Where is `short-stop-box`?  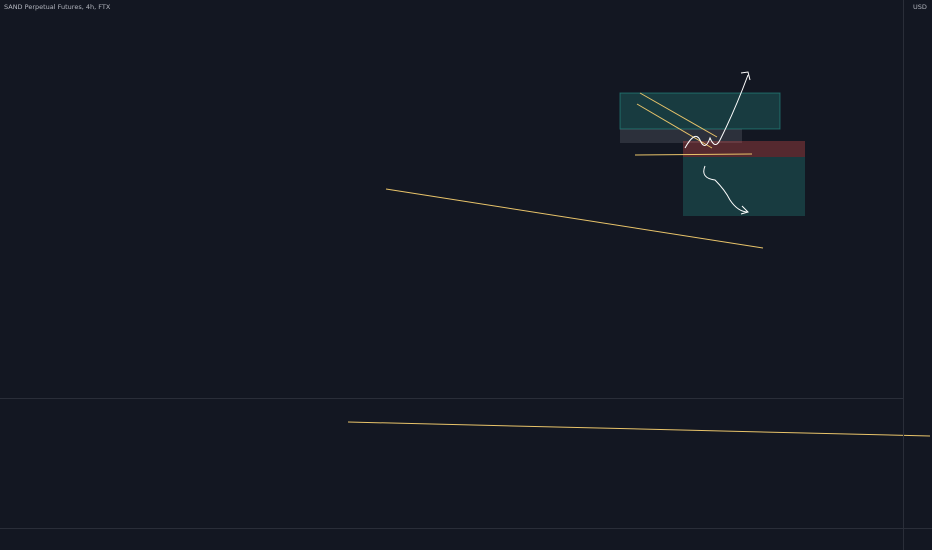
short-stop-box is located at coordinates (744, 149).